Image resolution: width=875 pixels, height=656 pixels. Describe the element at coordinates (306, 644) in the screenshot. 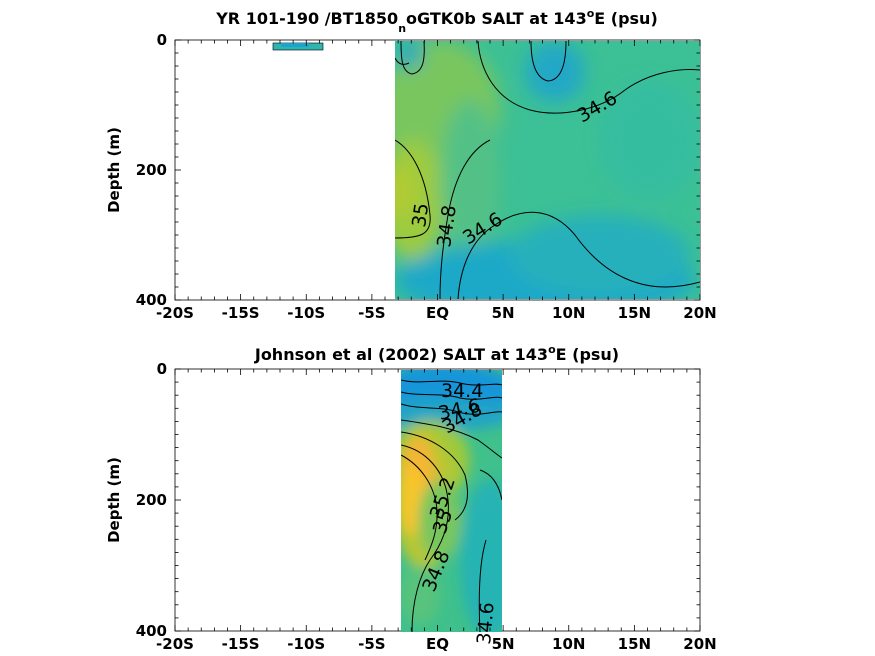

I see `bottom-x-tick-label: -10S` at that location.